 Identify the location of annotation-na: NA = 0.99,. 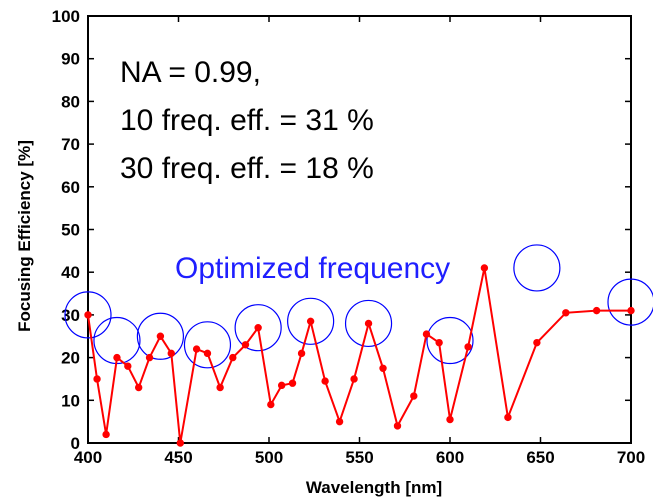
(190, 72).